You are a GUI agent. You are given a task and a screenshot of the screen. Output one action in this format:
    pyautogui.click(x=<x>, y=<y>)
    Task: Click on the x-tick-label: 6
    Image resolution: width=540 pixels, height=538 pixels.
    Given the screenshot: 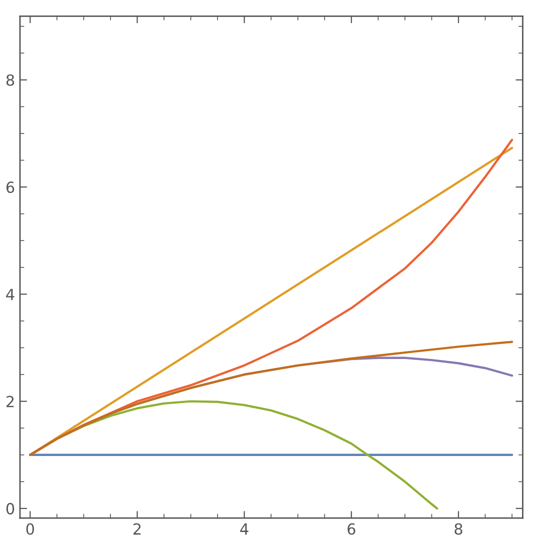 What is the action you would take?
    pyautogui.click(x=352, y=529)
    